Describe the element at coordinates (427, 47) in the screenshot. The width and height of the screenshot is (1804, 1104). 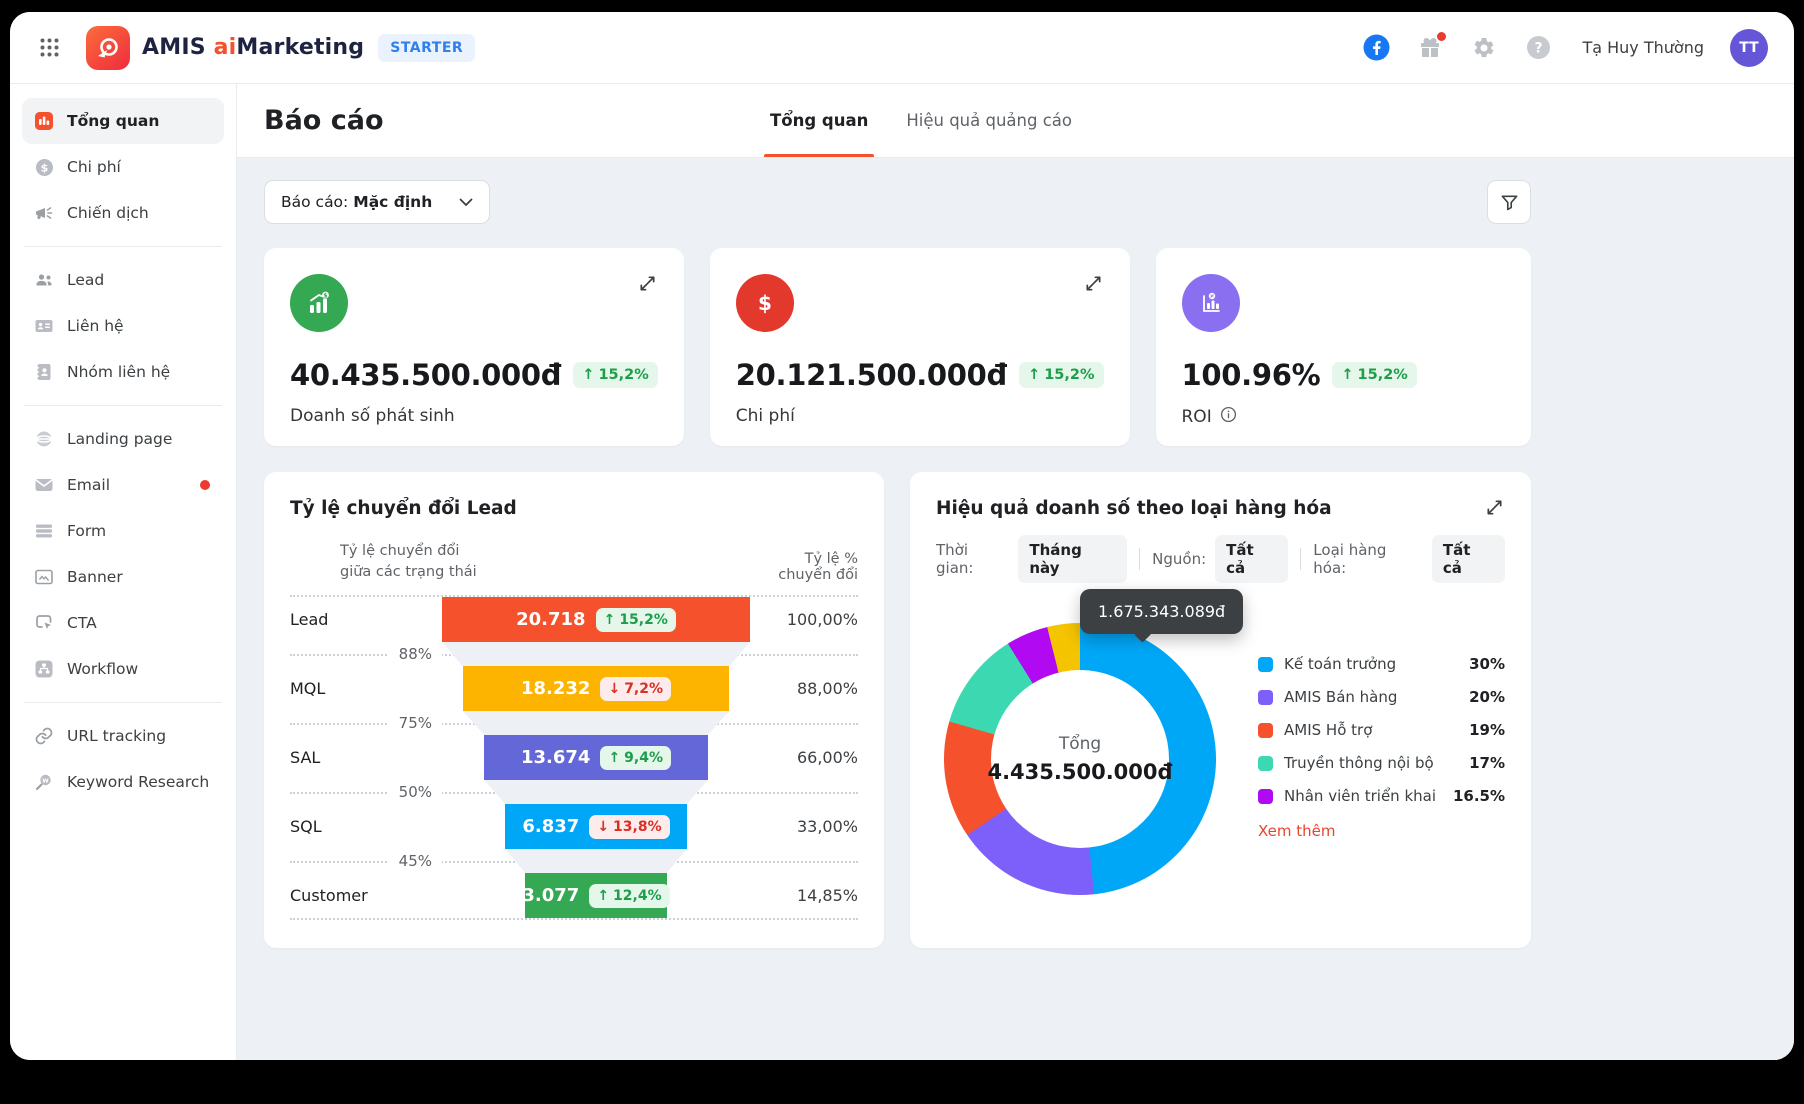
I see `plan-badge: STARTER` at that location.